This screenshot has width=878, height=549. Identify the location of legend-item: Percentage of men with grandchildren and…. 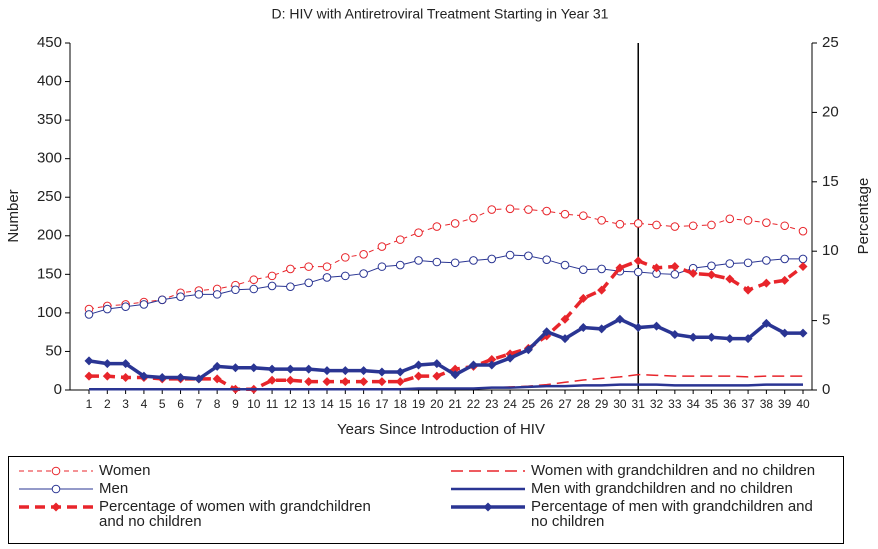
(639, 514).